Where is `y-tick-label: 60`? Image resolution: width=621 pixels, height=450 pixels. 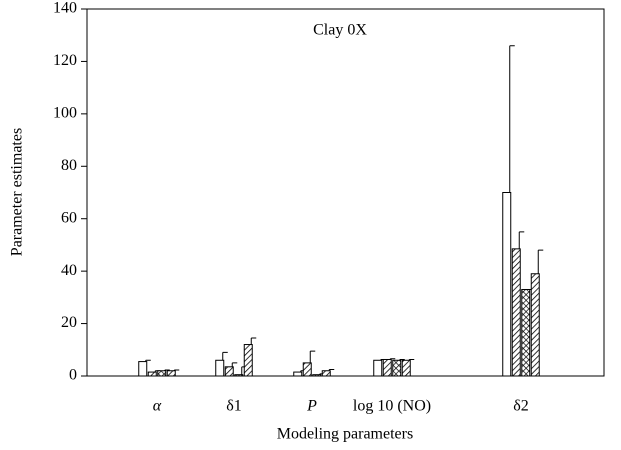
y-tick-label: 60 is located at coordinates (69, 217).